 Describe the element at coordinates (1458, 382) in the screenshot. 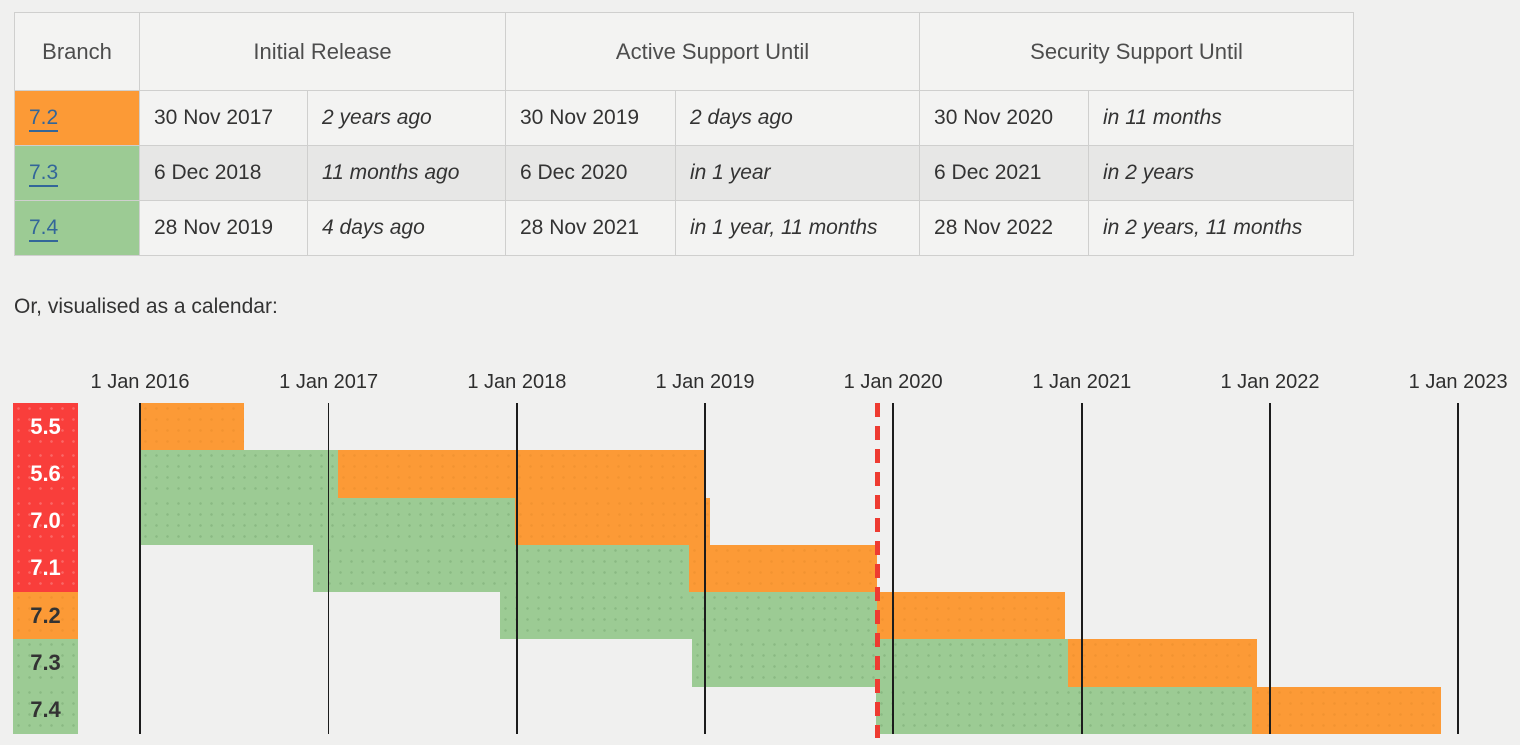

I see `axis-tick-label: 1 Jan 2023` at that location.